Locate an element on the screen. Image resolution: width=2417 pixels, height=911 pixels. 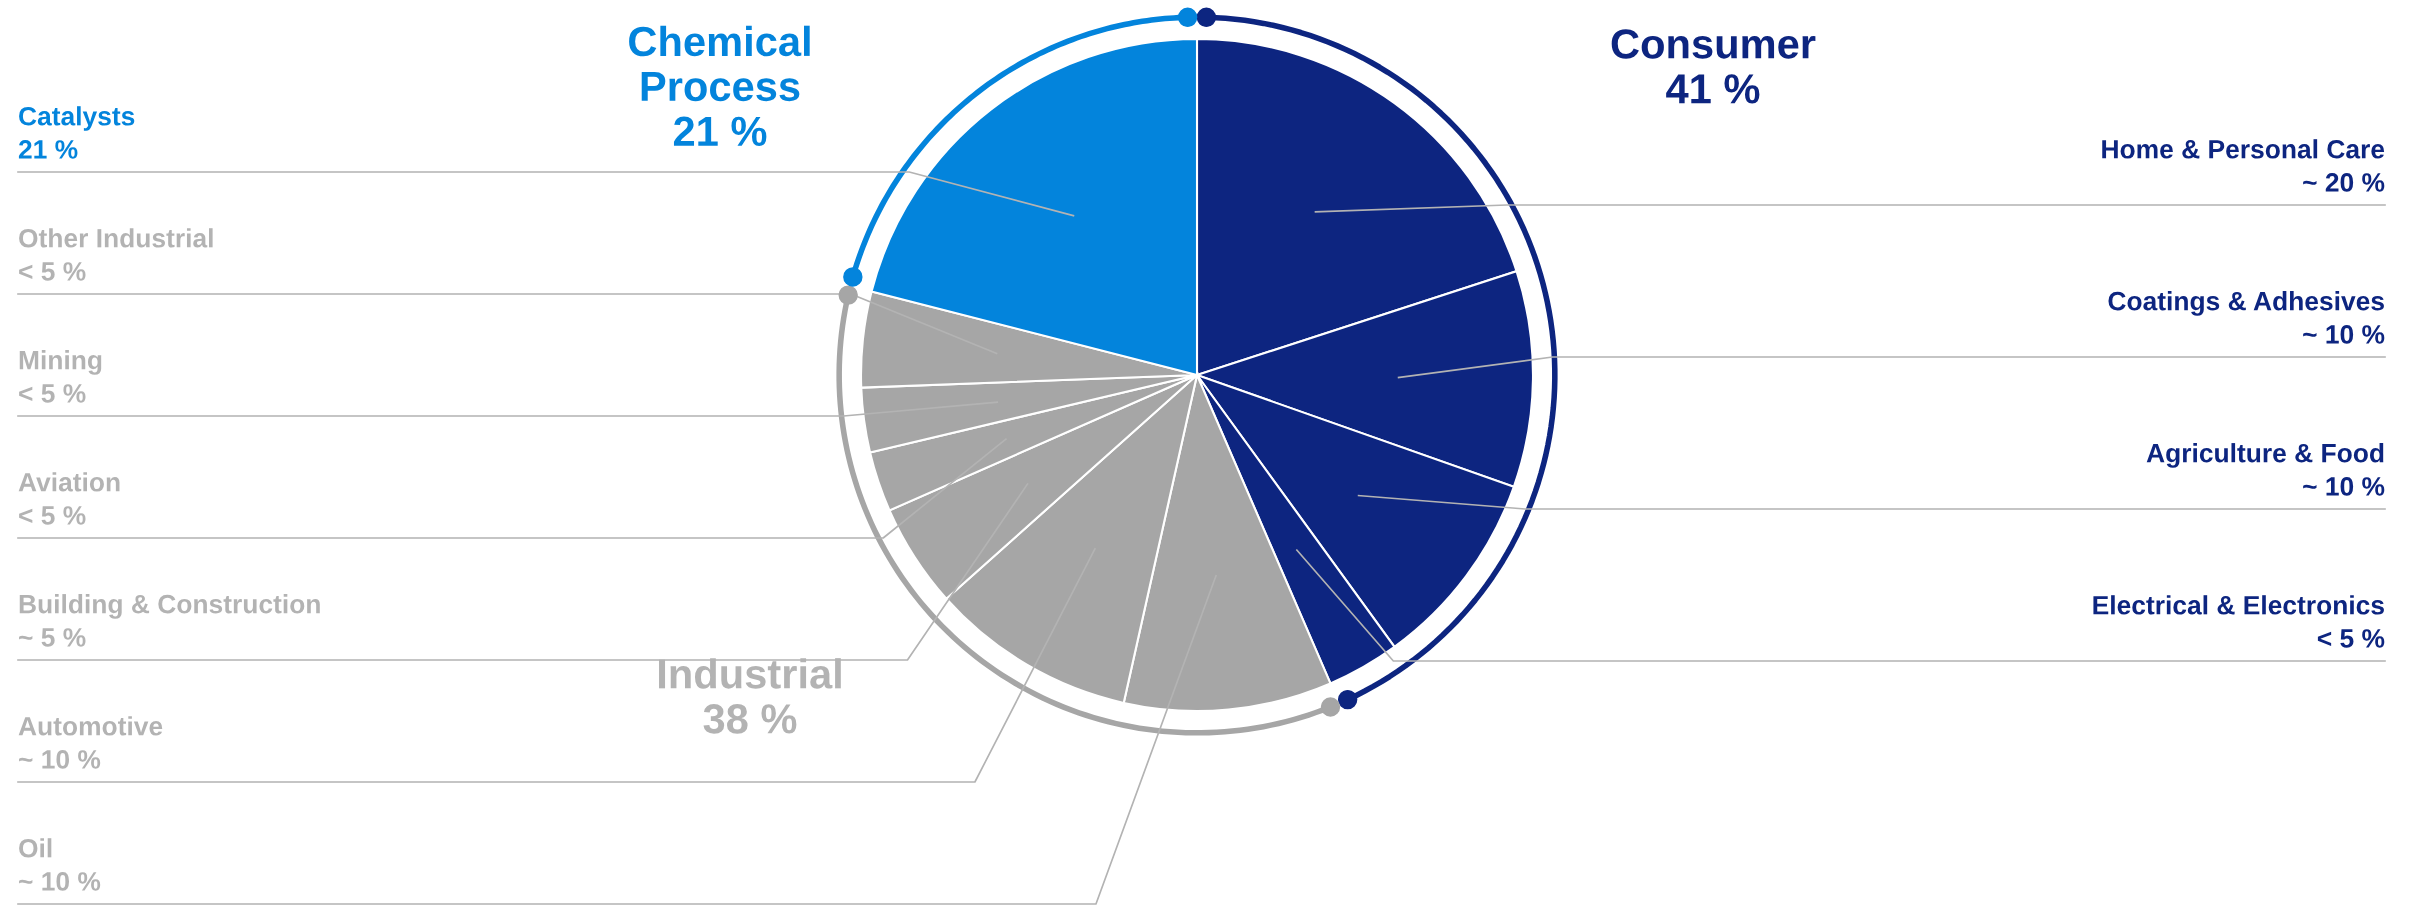
slice-label: Aviation is located at coordinates (69, 482).